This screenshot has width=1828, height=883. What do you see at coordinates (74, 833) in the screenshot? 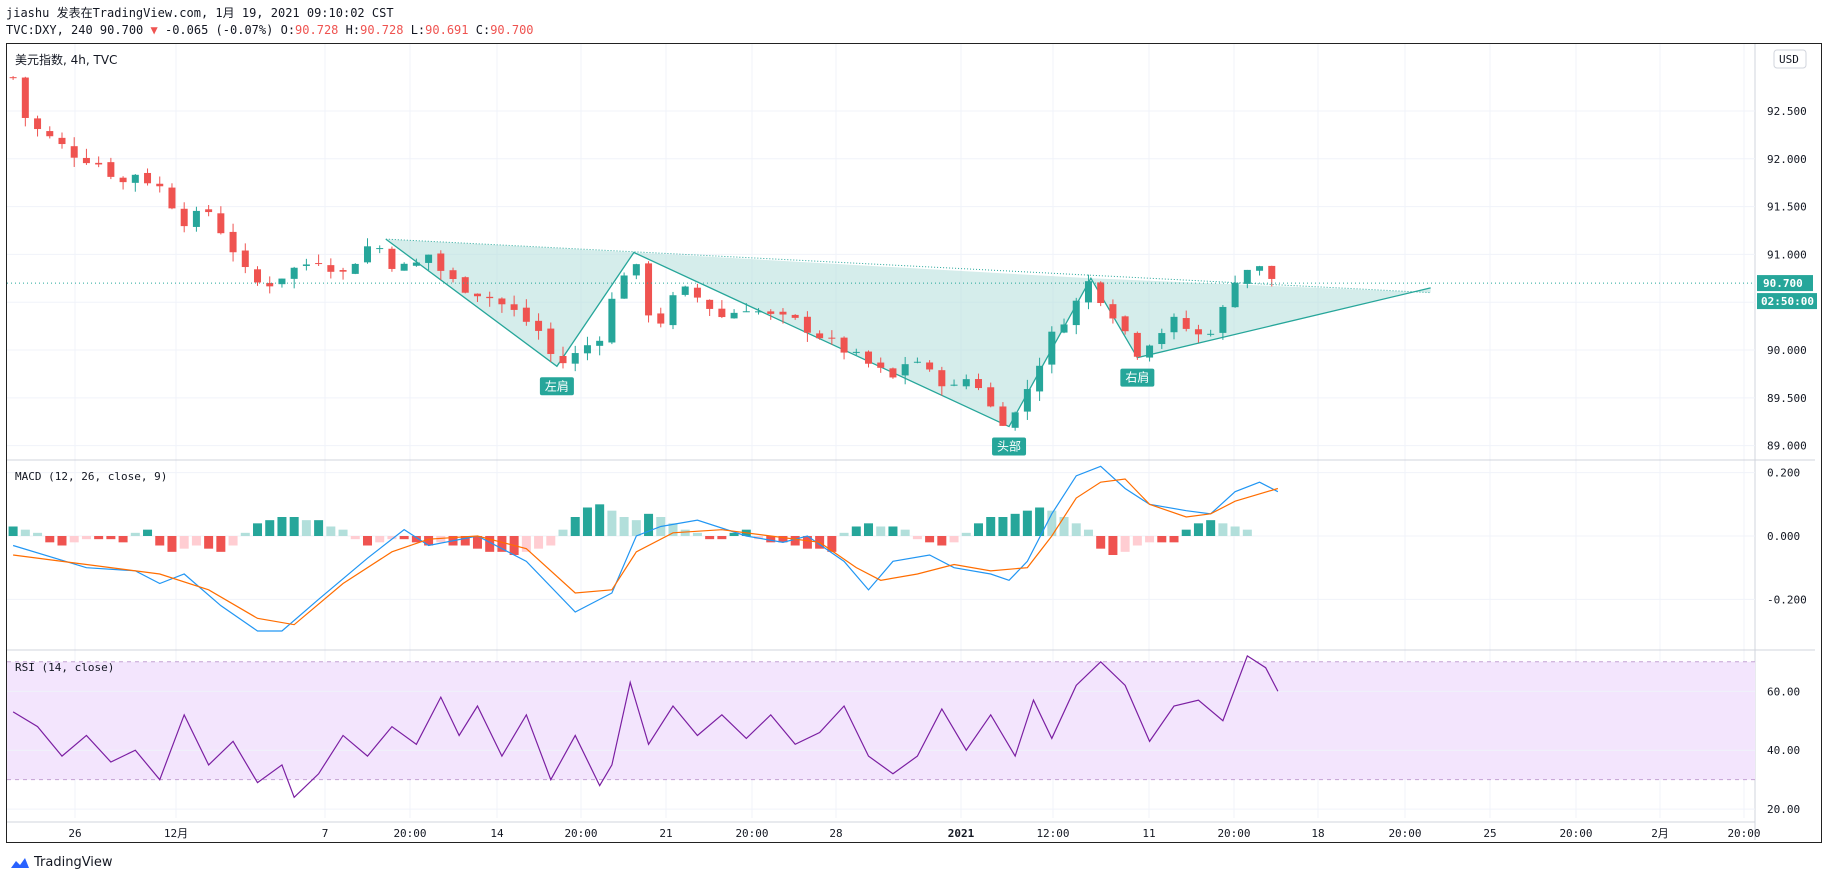
I see `time-tick-label: 26` at bounding box center [74, 833].